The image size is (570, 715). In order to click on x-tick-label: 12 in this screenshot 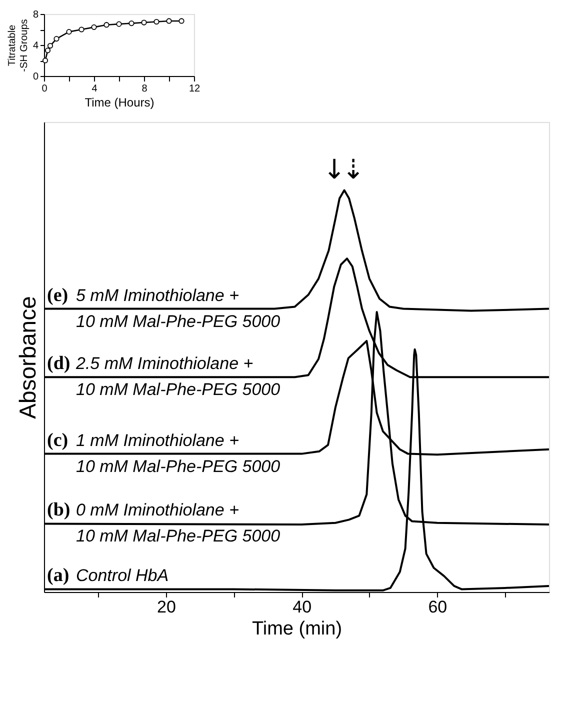, I will do `click(194, 89)`.